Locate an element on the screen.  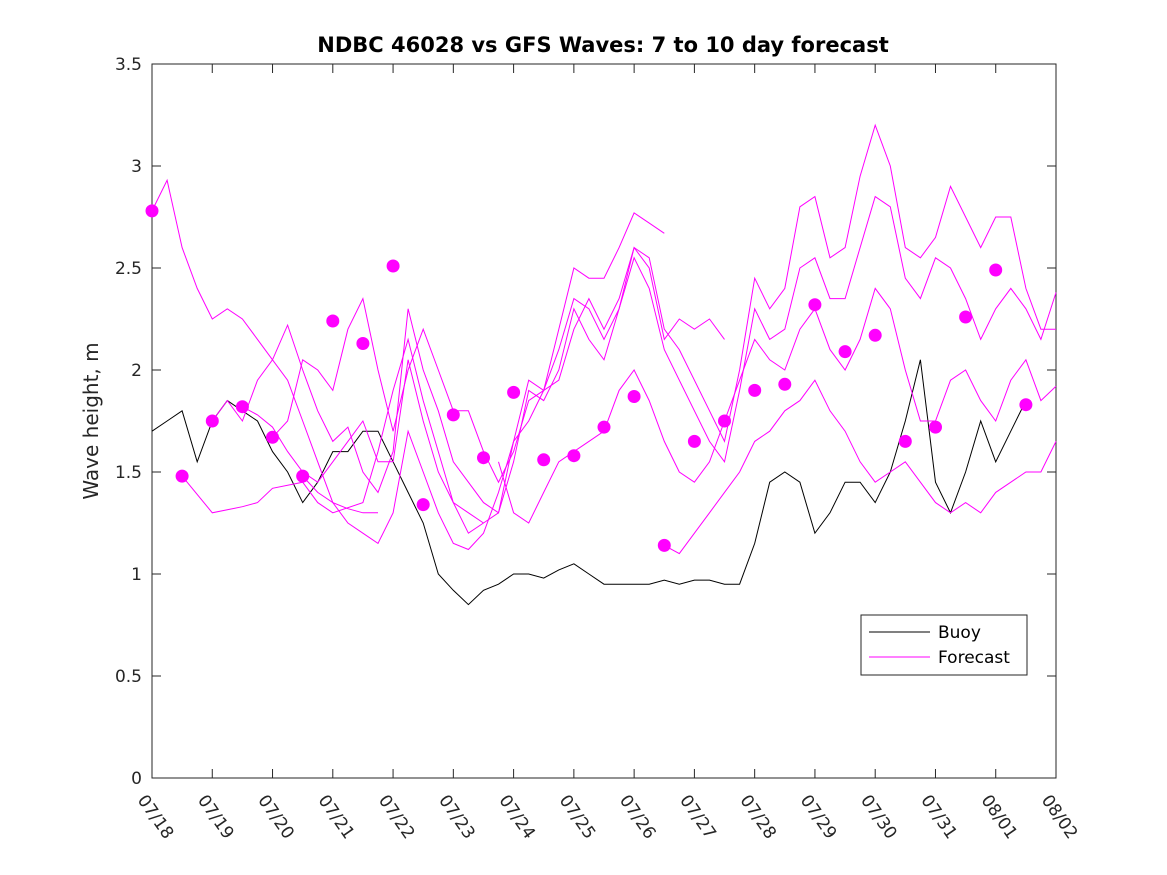
y-axis-label: Wave height, m is located at coordinates (91, 420).